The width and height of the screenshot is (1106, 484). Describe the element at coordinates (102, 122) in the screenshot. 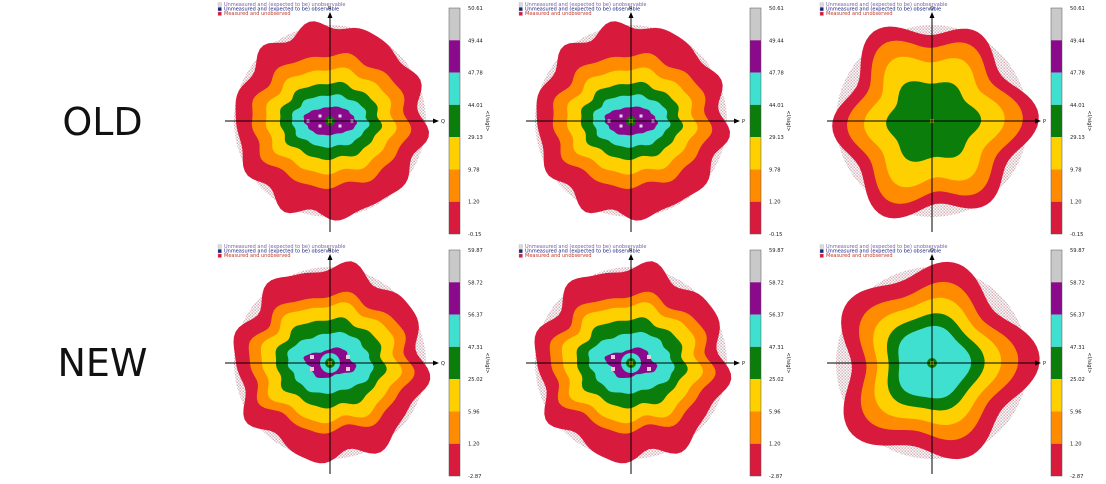

I see `row-label-old: OLD` at that location.